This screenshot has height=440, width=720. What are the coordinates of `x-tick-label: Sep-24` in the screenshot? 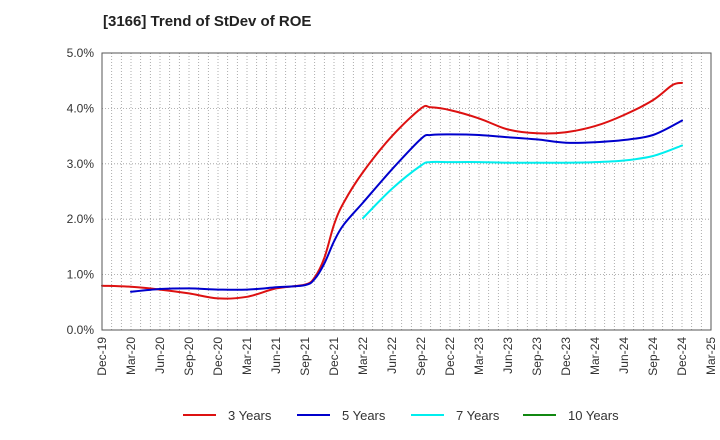 It's located at (653, 356).